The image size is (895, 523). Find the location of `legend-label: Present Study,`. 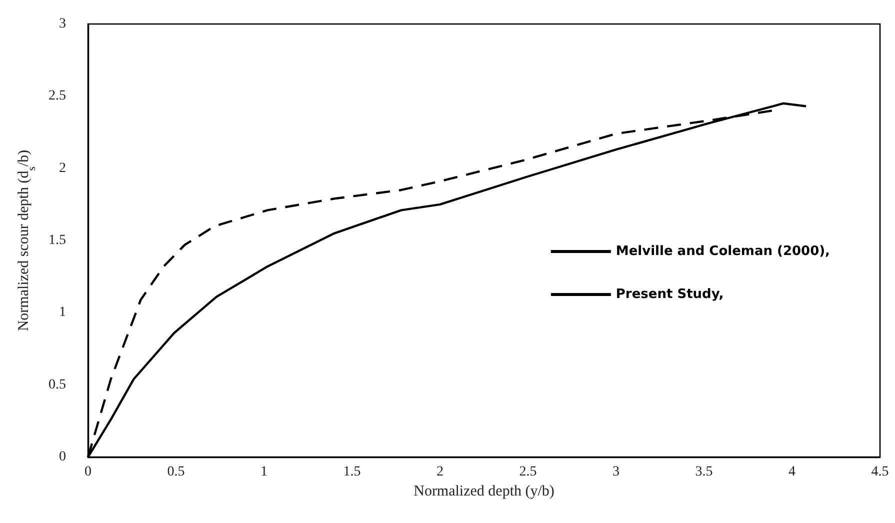

legend-label: Present Study, is located at coordinates (670, 294).